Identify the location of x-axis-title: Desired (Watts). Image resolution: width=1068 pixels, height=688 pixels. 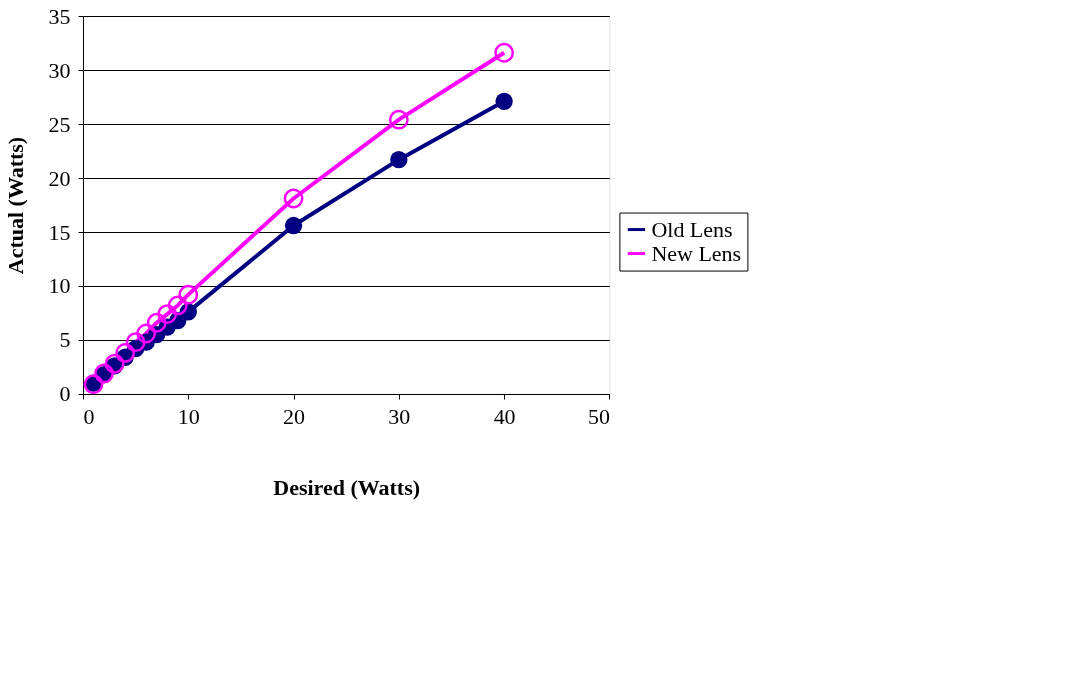
(347, 488).